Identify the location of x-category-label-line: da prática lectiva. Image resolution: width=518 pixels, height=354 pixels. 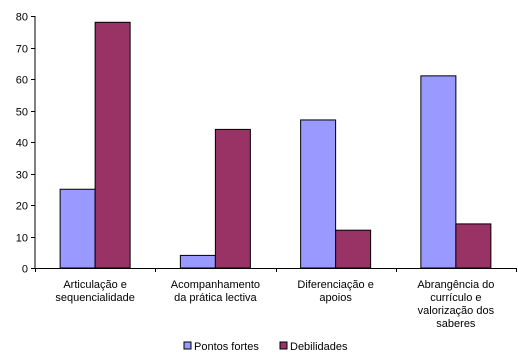
(215, 298).